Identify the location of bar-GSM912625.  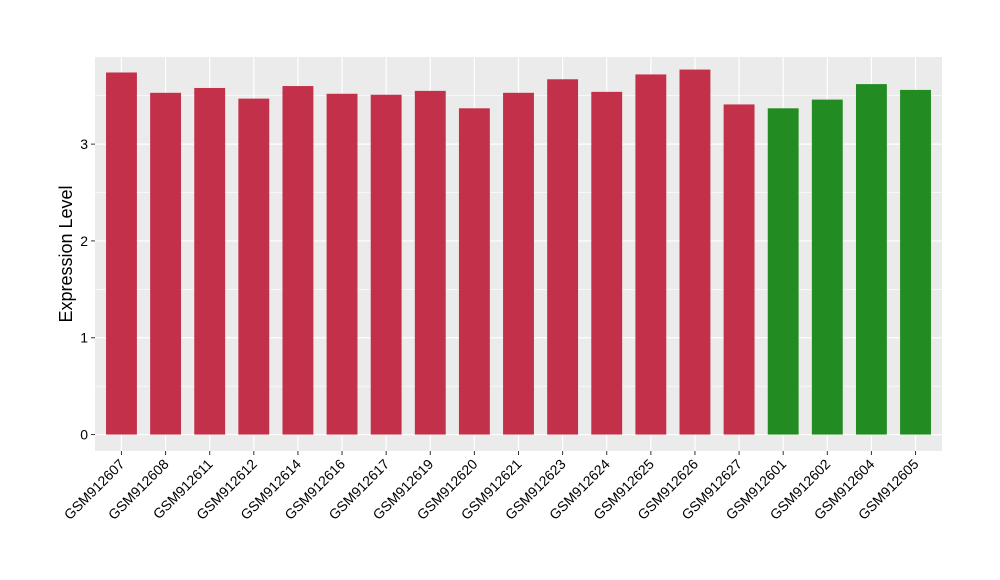
(651, 254).